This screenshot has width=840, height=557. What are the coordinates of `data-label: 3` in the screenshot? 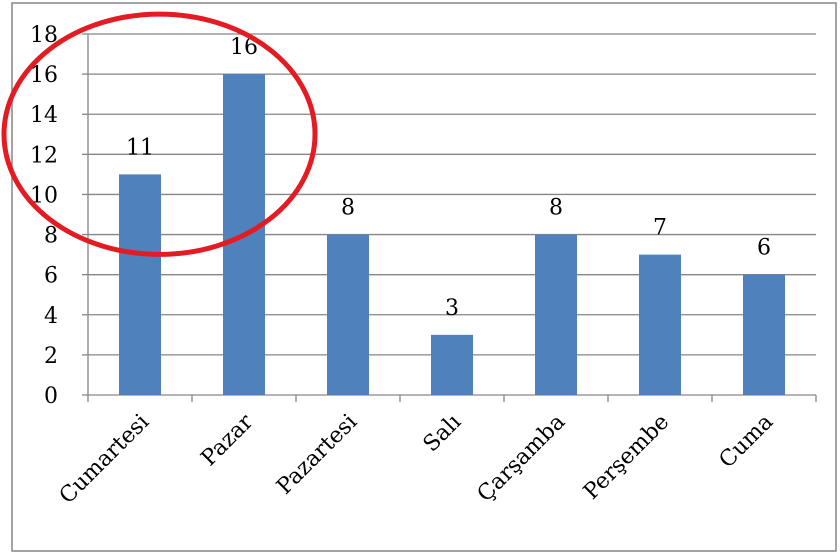 It's located at (452, 308).